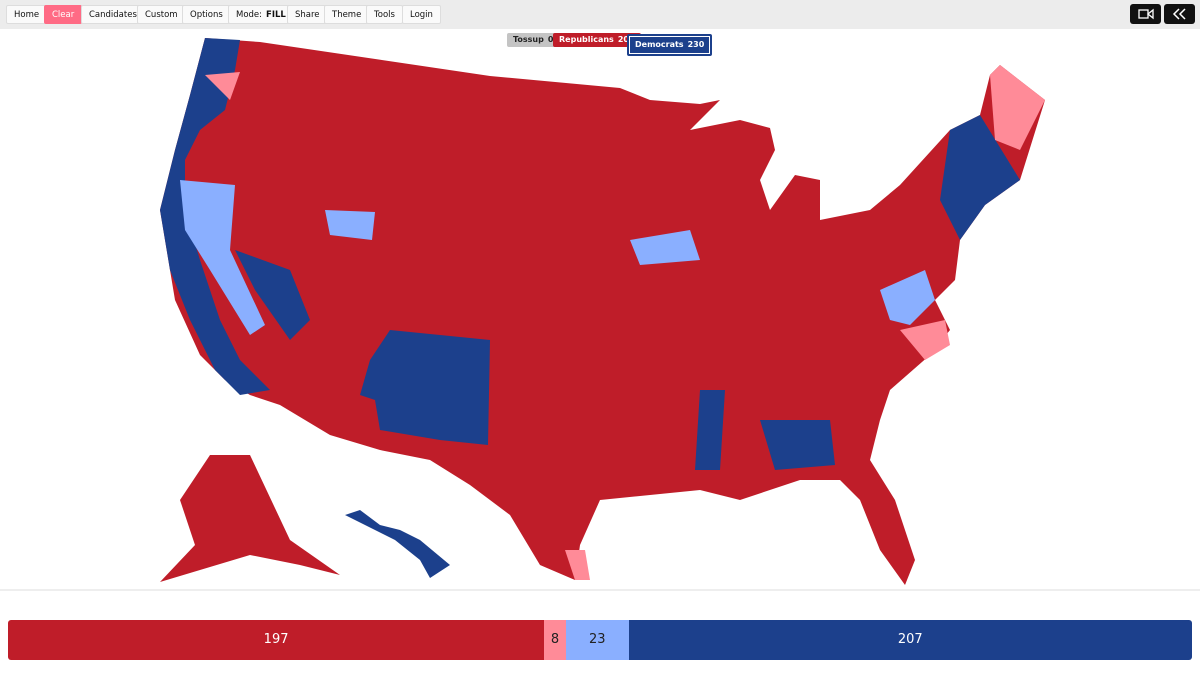 The image size is (1200, 675). I want to click on toolbar-button: Login, so click(421, 14).